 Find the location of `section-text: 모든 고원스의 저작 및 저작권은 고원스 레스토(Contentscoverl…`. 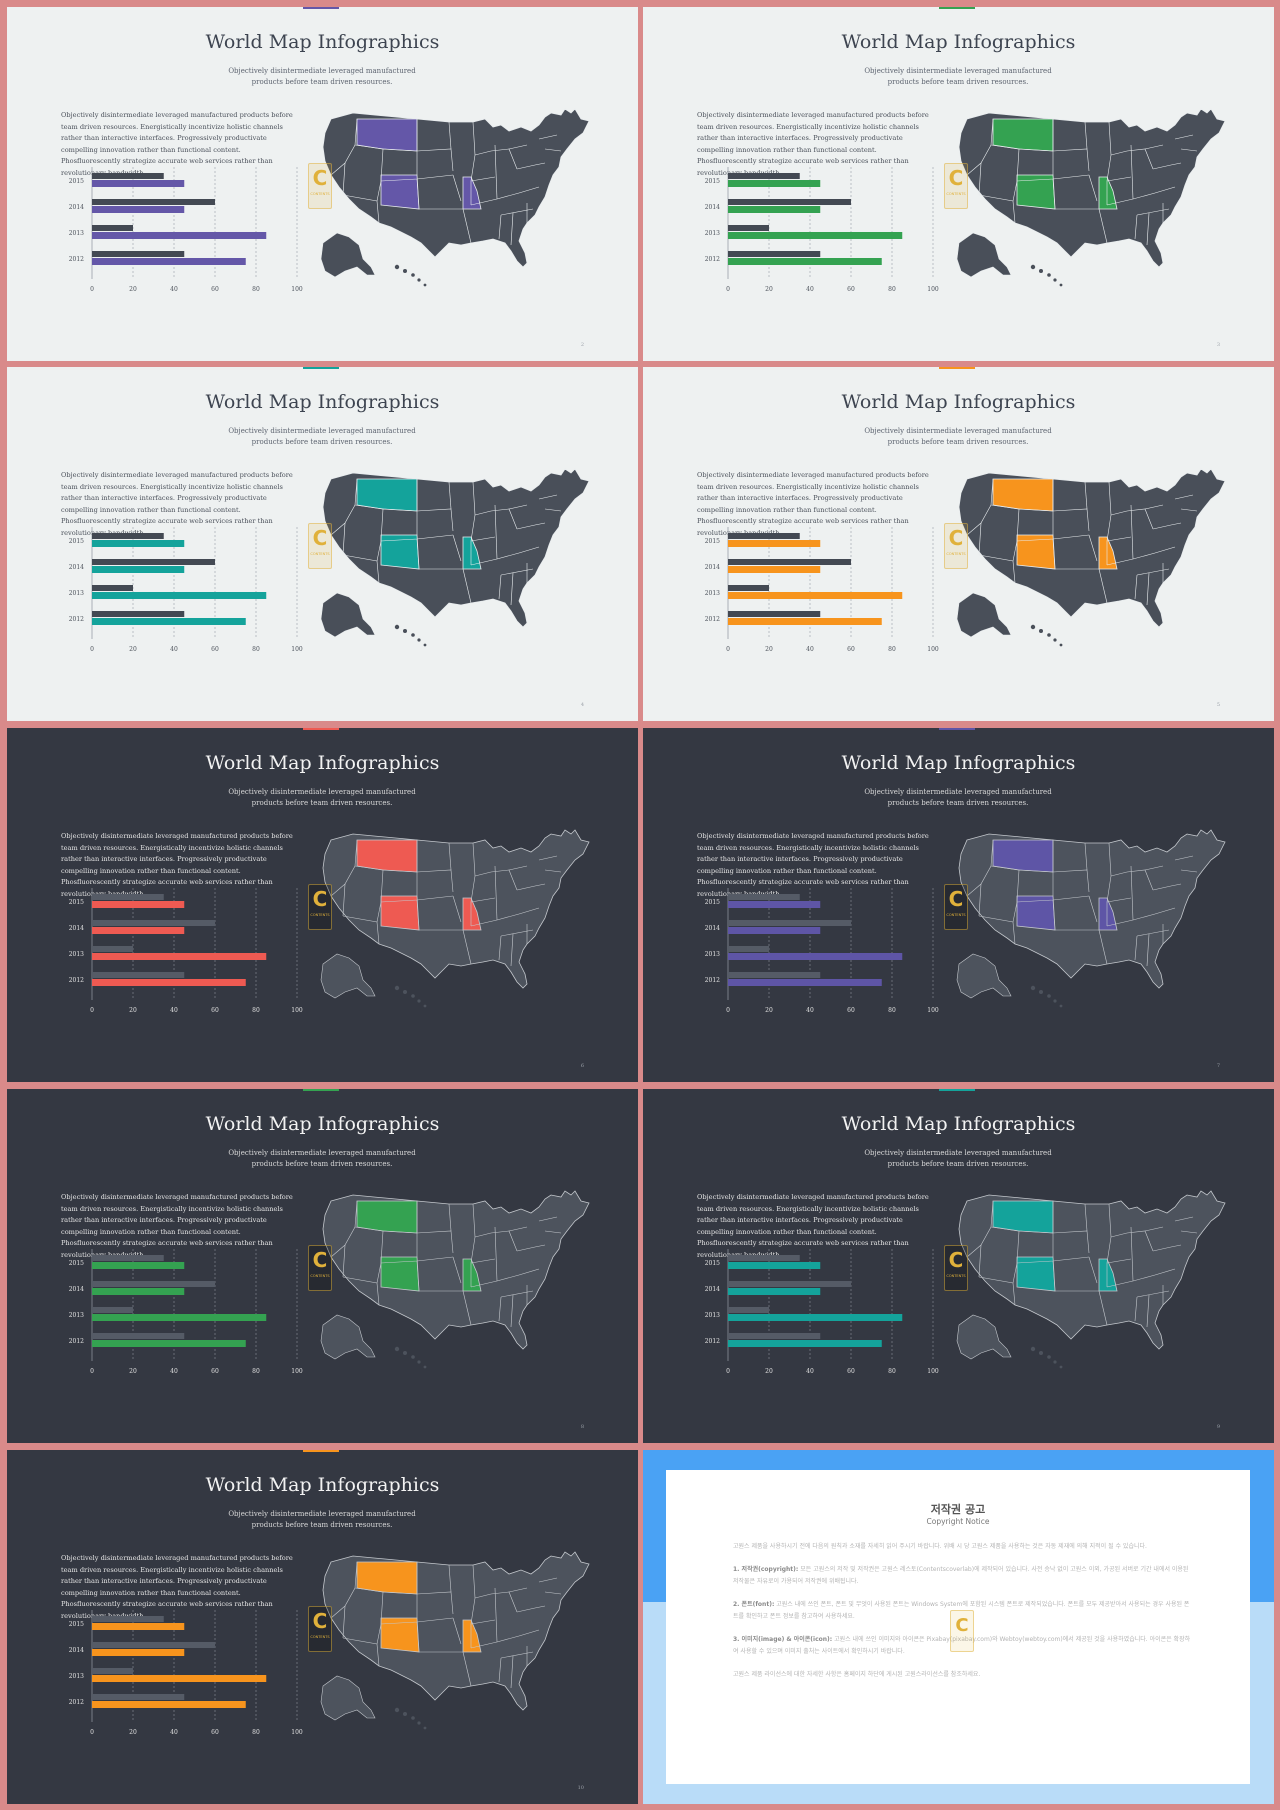

section-text: 모든 고원스의 저작 및 저작권은 고원스 레스토(Contentscoverl… is located at coordinates (961, 1575).